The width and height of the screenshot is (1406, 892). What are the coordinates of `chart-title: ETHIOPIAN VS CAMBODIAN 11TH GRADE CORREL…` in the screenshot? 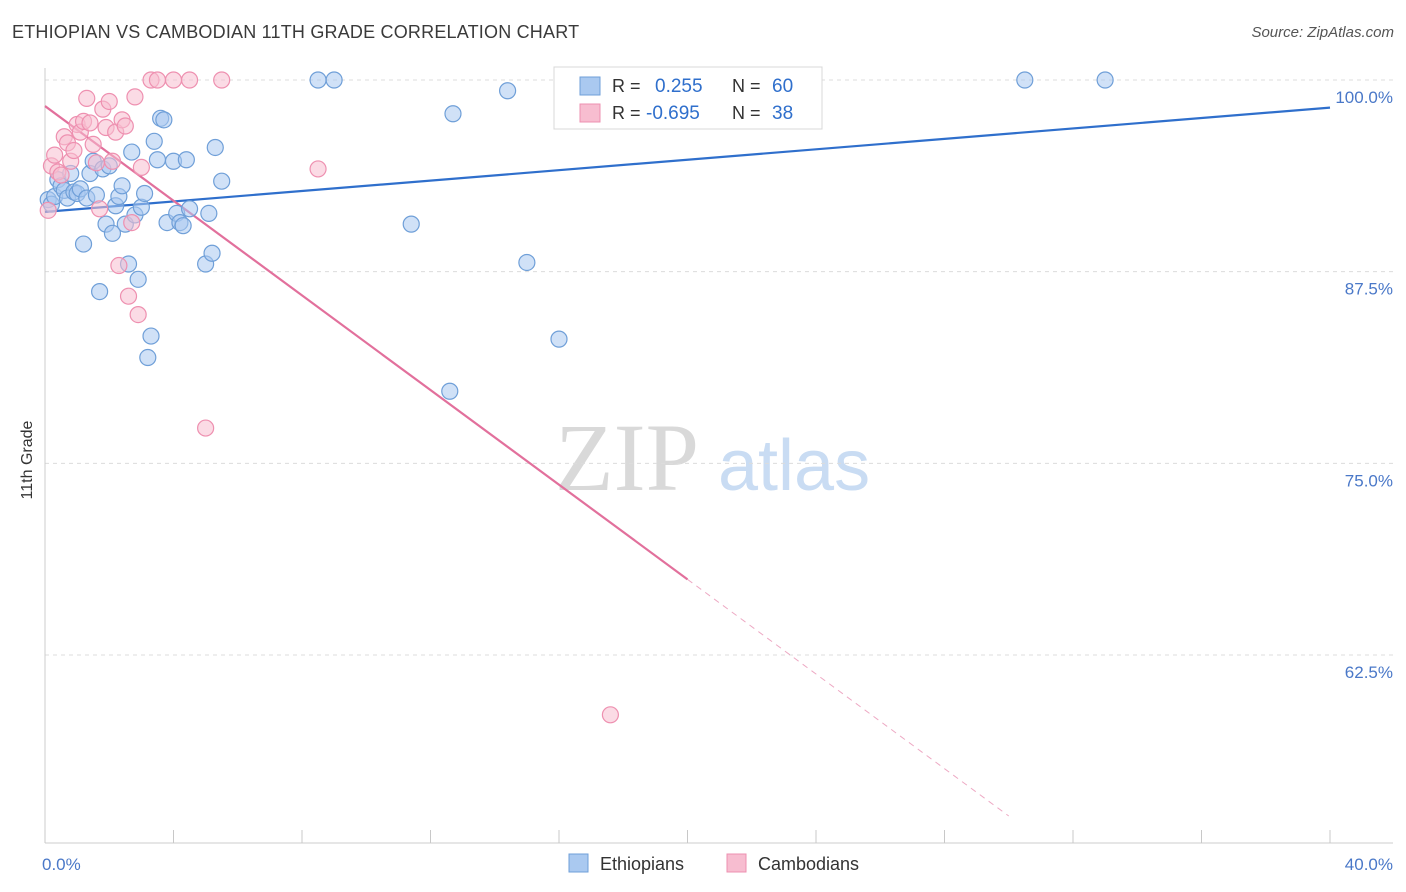 It's located at (296, 32).